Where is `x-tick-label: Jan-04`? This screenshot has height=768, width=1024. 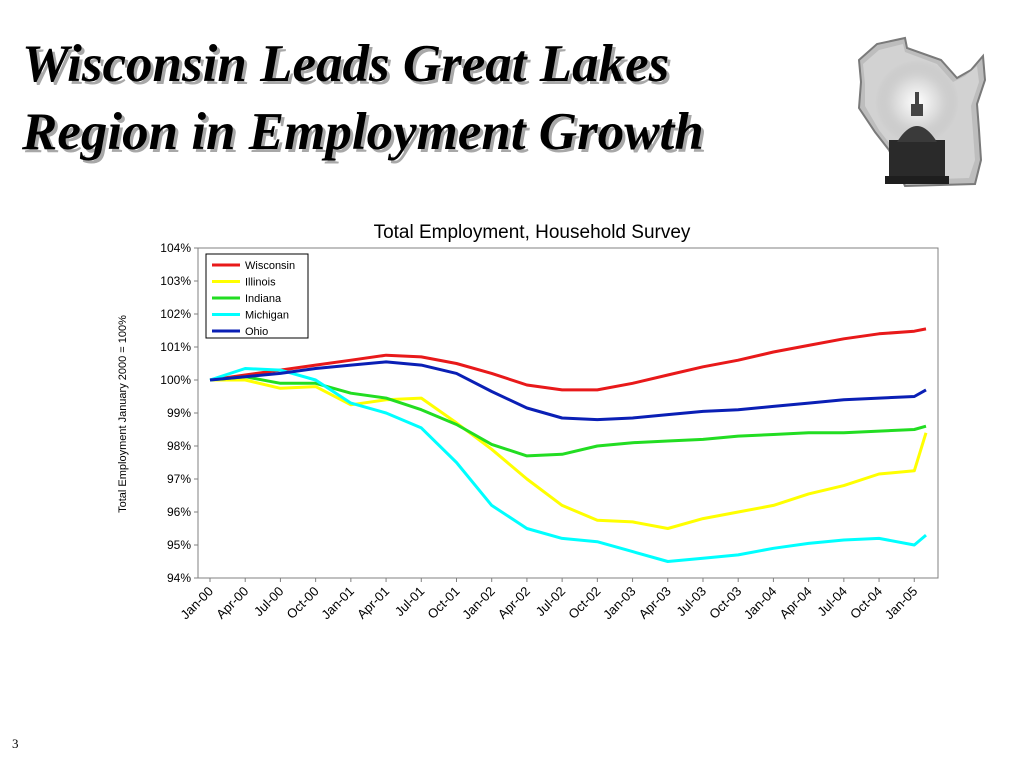
x-tick-label: Jan-04 is located at coordinates (760, 603).